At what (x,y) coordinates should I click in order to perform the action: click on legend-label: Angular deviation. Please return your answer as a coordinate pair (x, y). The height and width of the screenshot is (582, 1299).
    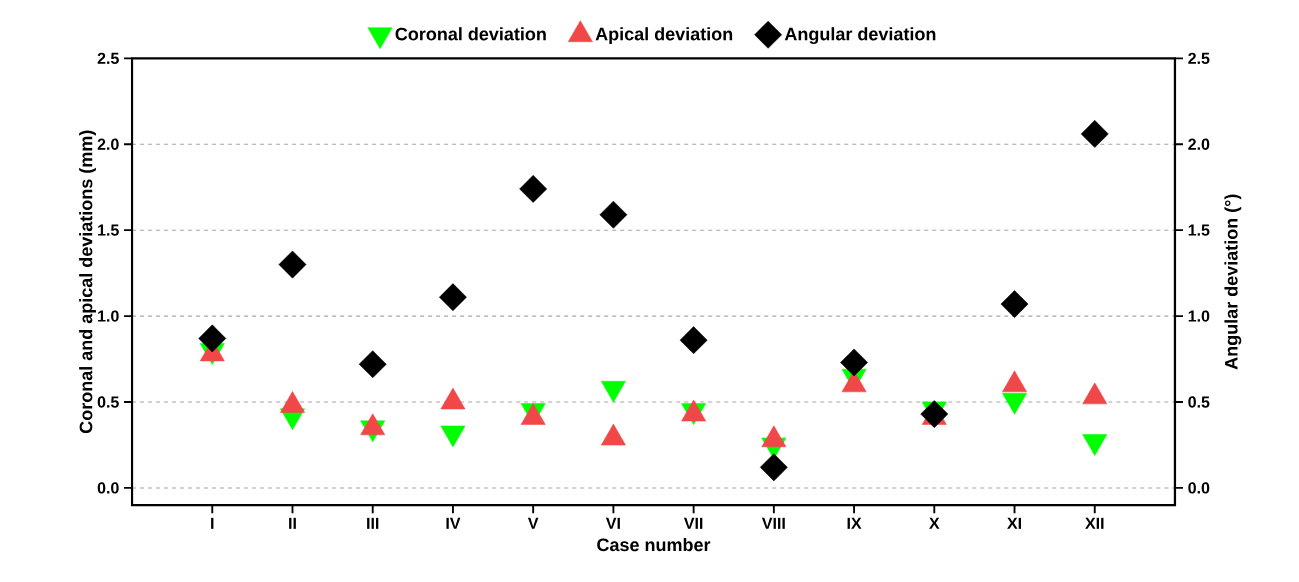
    Looking at the image, I should click on (860, 35).